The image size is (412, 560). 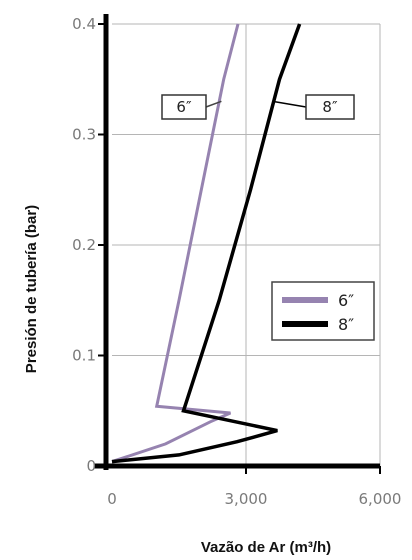 What do you see at coordinates (84, 356) in the screenshot?
I see `y-tick-label: 0.1` at bounding box center [84, 356].